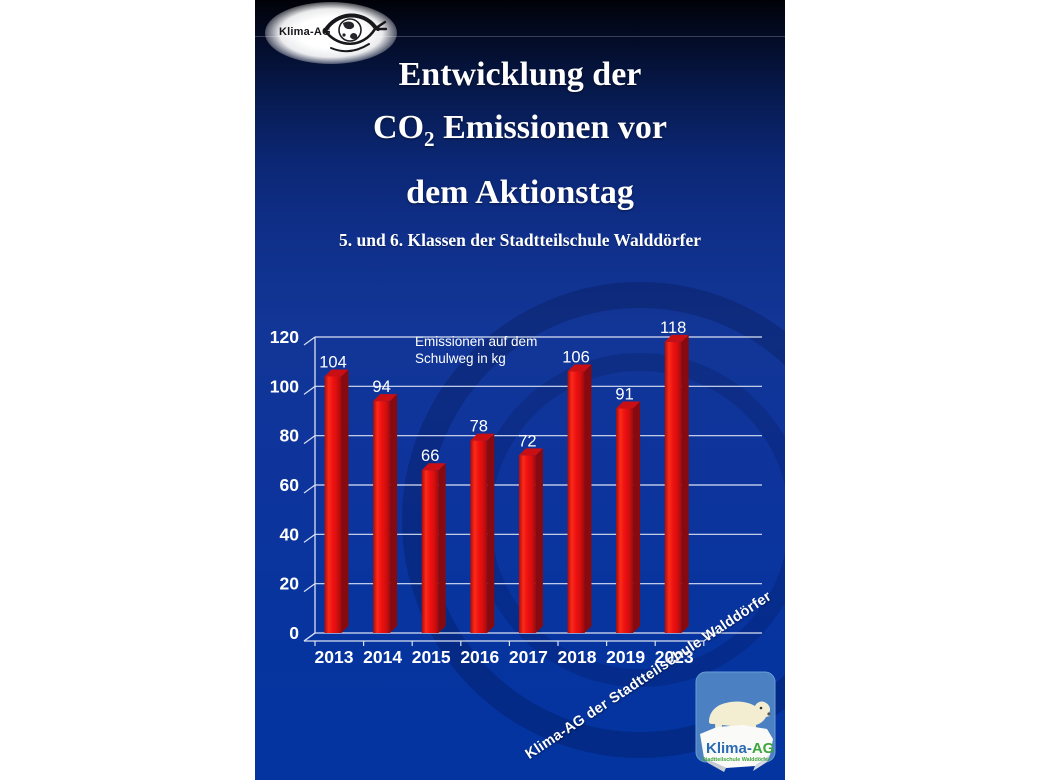  Describe the element at coordinates (355, 33) in the screenshot. I see `eye-globe-icon` at that location.